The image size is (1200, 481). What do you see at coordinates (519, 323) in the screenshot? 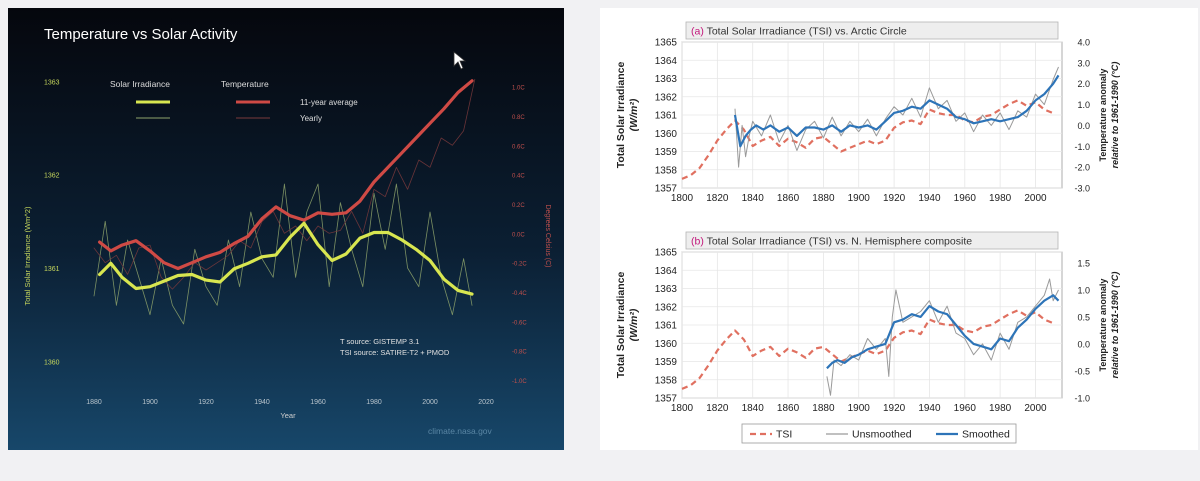
I see `y-right-tick-label: -0.6C` at bounding box center [519, 323].